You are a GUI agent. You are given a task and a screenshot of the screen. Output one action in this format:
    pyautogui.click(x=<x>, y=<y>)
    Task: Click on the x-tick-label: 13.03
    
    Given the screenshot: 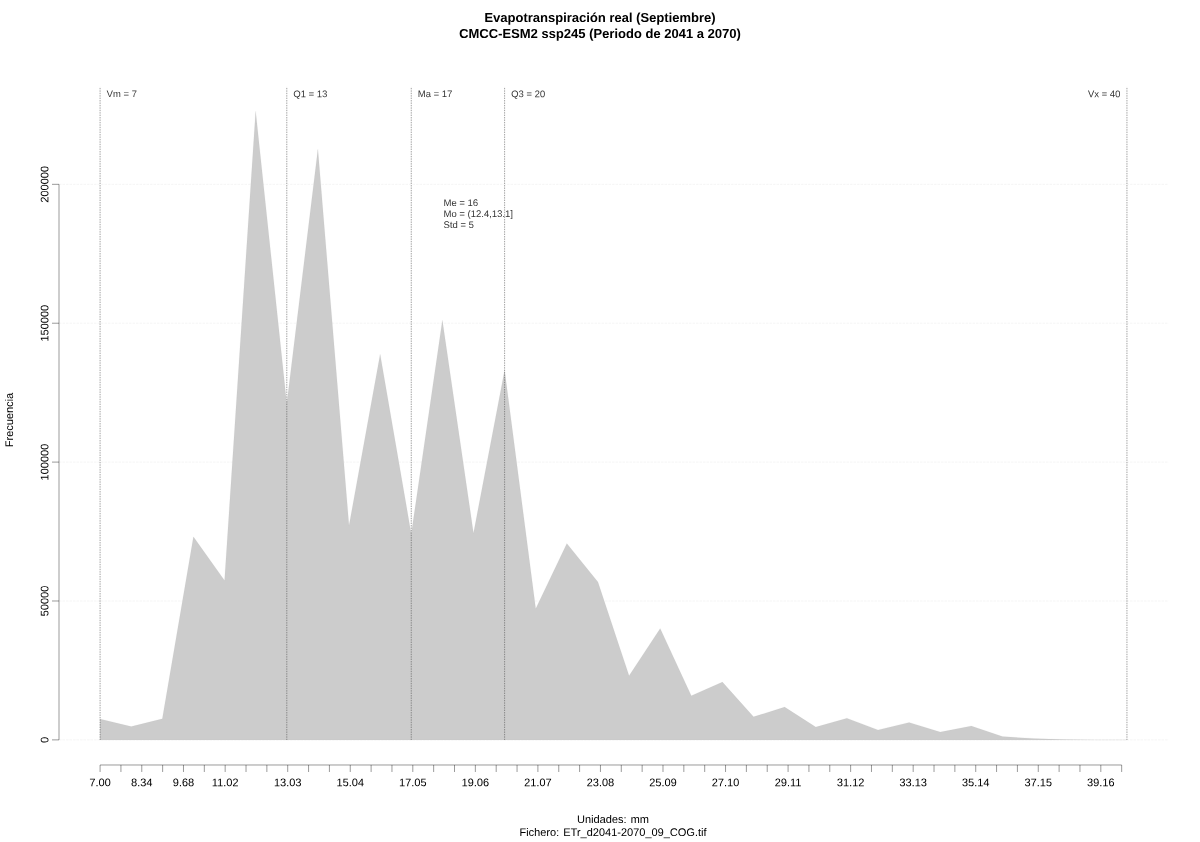 What is the action you would take?
    pyautogui.click(x=287, y=782)
    